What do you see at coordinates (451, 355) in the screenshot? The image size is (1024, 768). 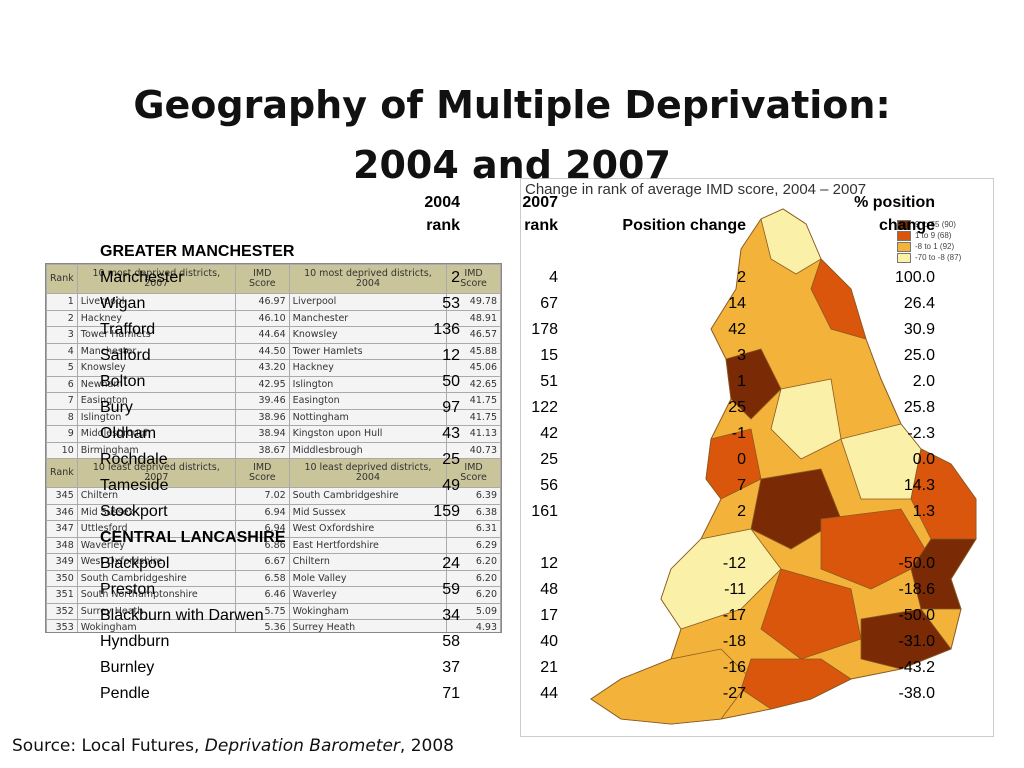 I see `rank-2004: 12` at bounding box center [451, 355].